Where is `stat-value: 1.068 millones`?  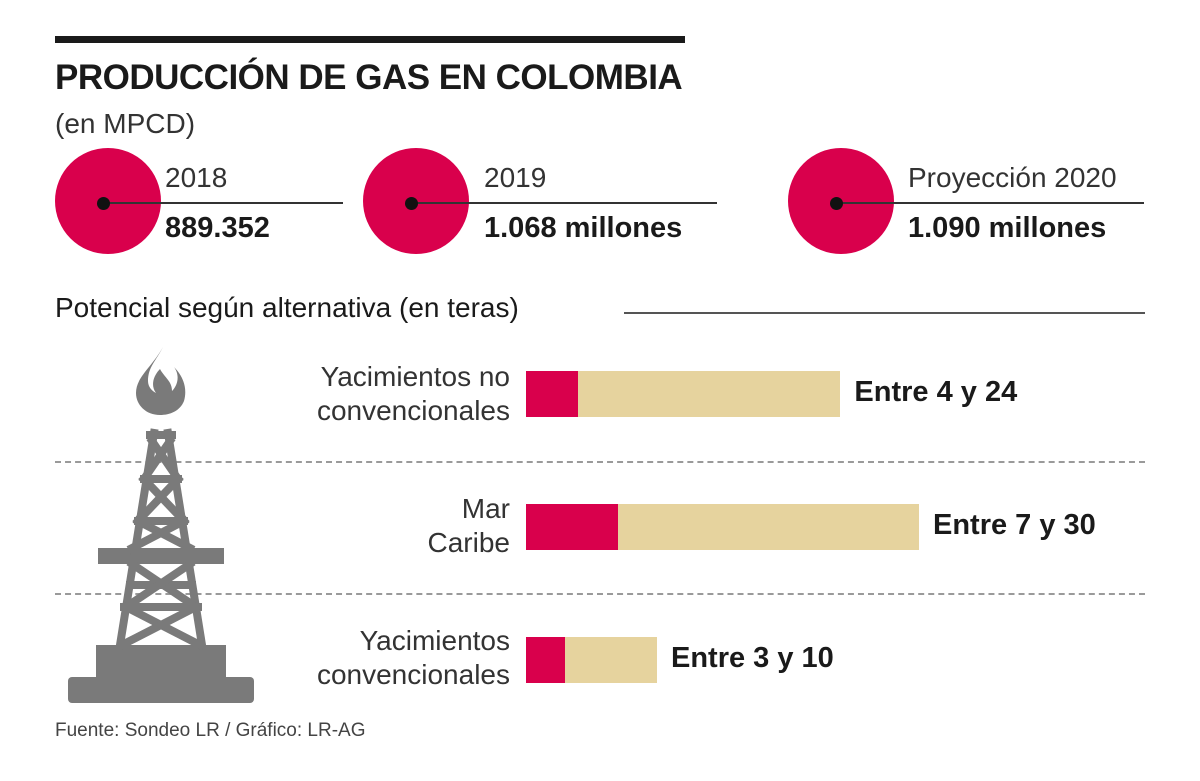
stat-value: 1.068 millones is located at coordinates (583, 228).